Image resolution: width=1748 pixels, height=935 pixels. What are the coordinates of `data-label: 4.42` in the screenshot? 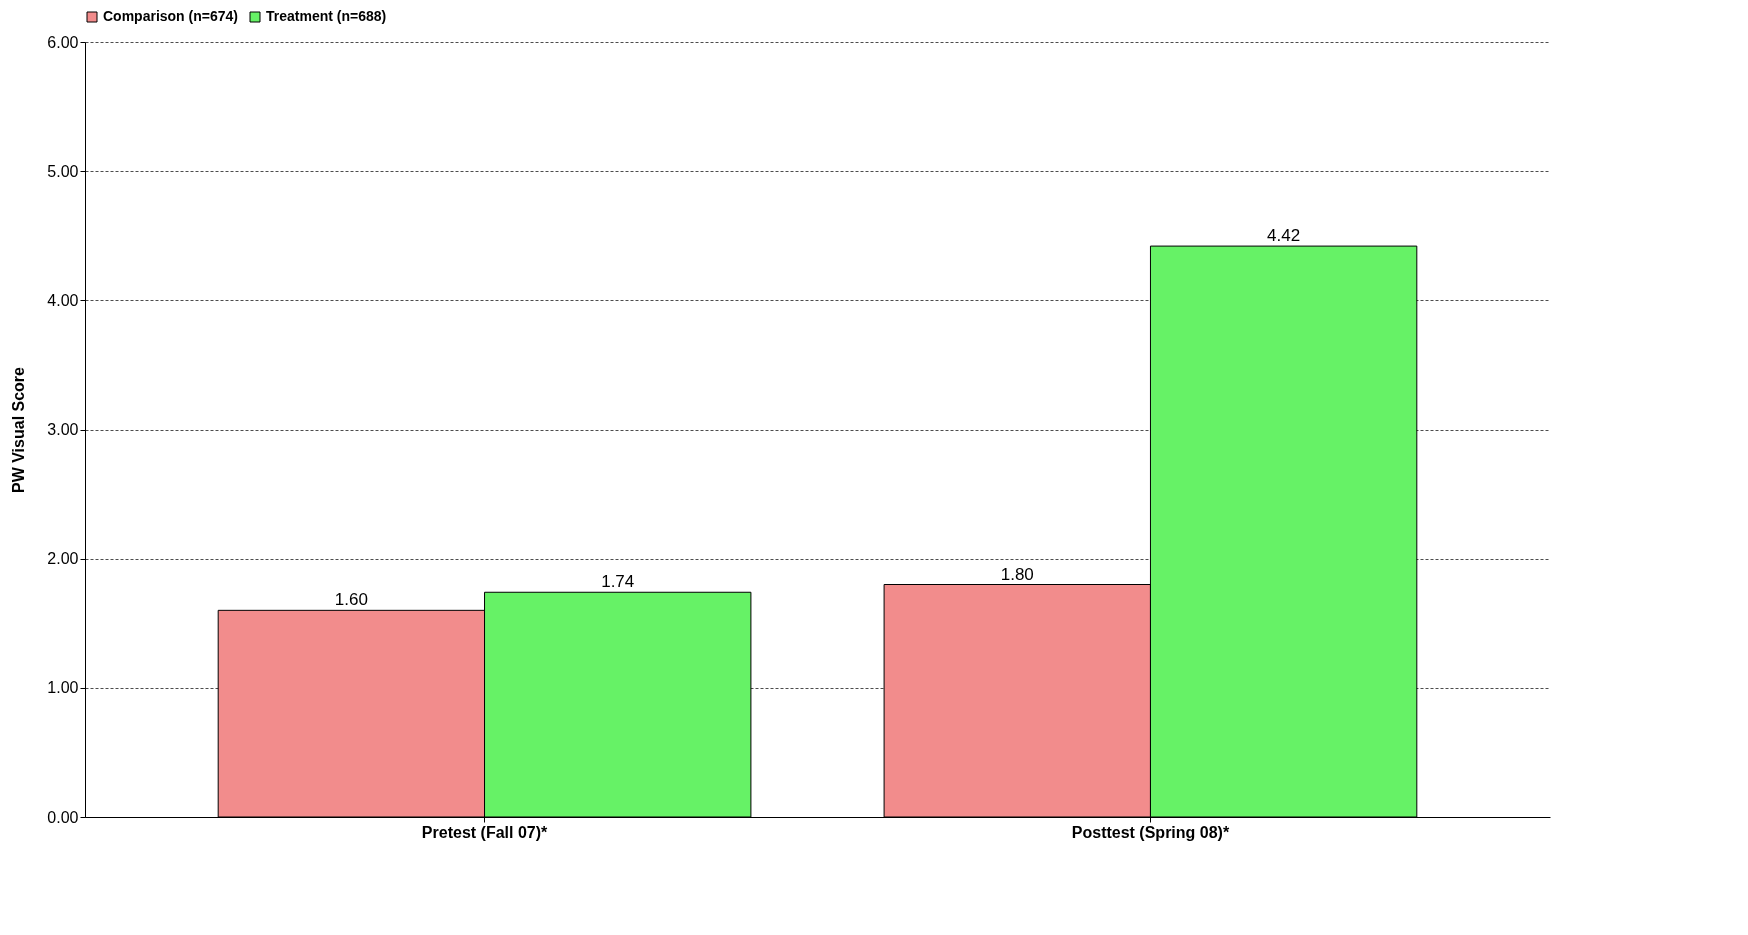 It's located at (1284, 236).